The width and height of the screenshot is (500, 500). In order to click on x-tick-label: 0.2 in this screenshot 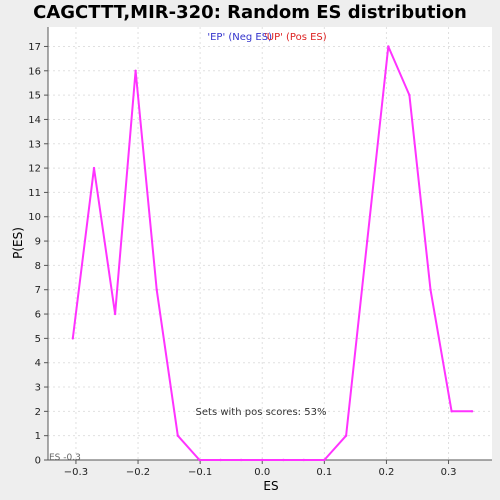, I will do `click(386, 472)`.